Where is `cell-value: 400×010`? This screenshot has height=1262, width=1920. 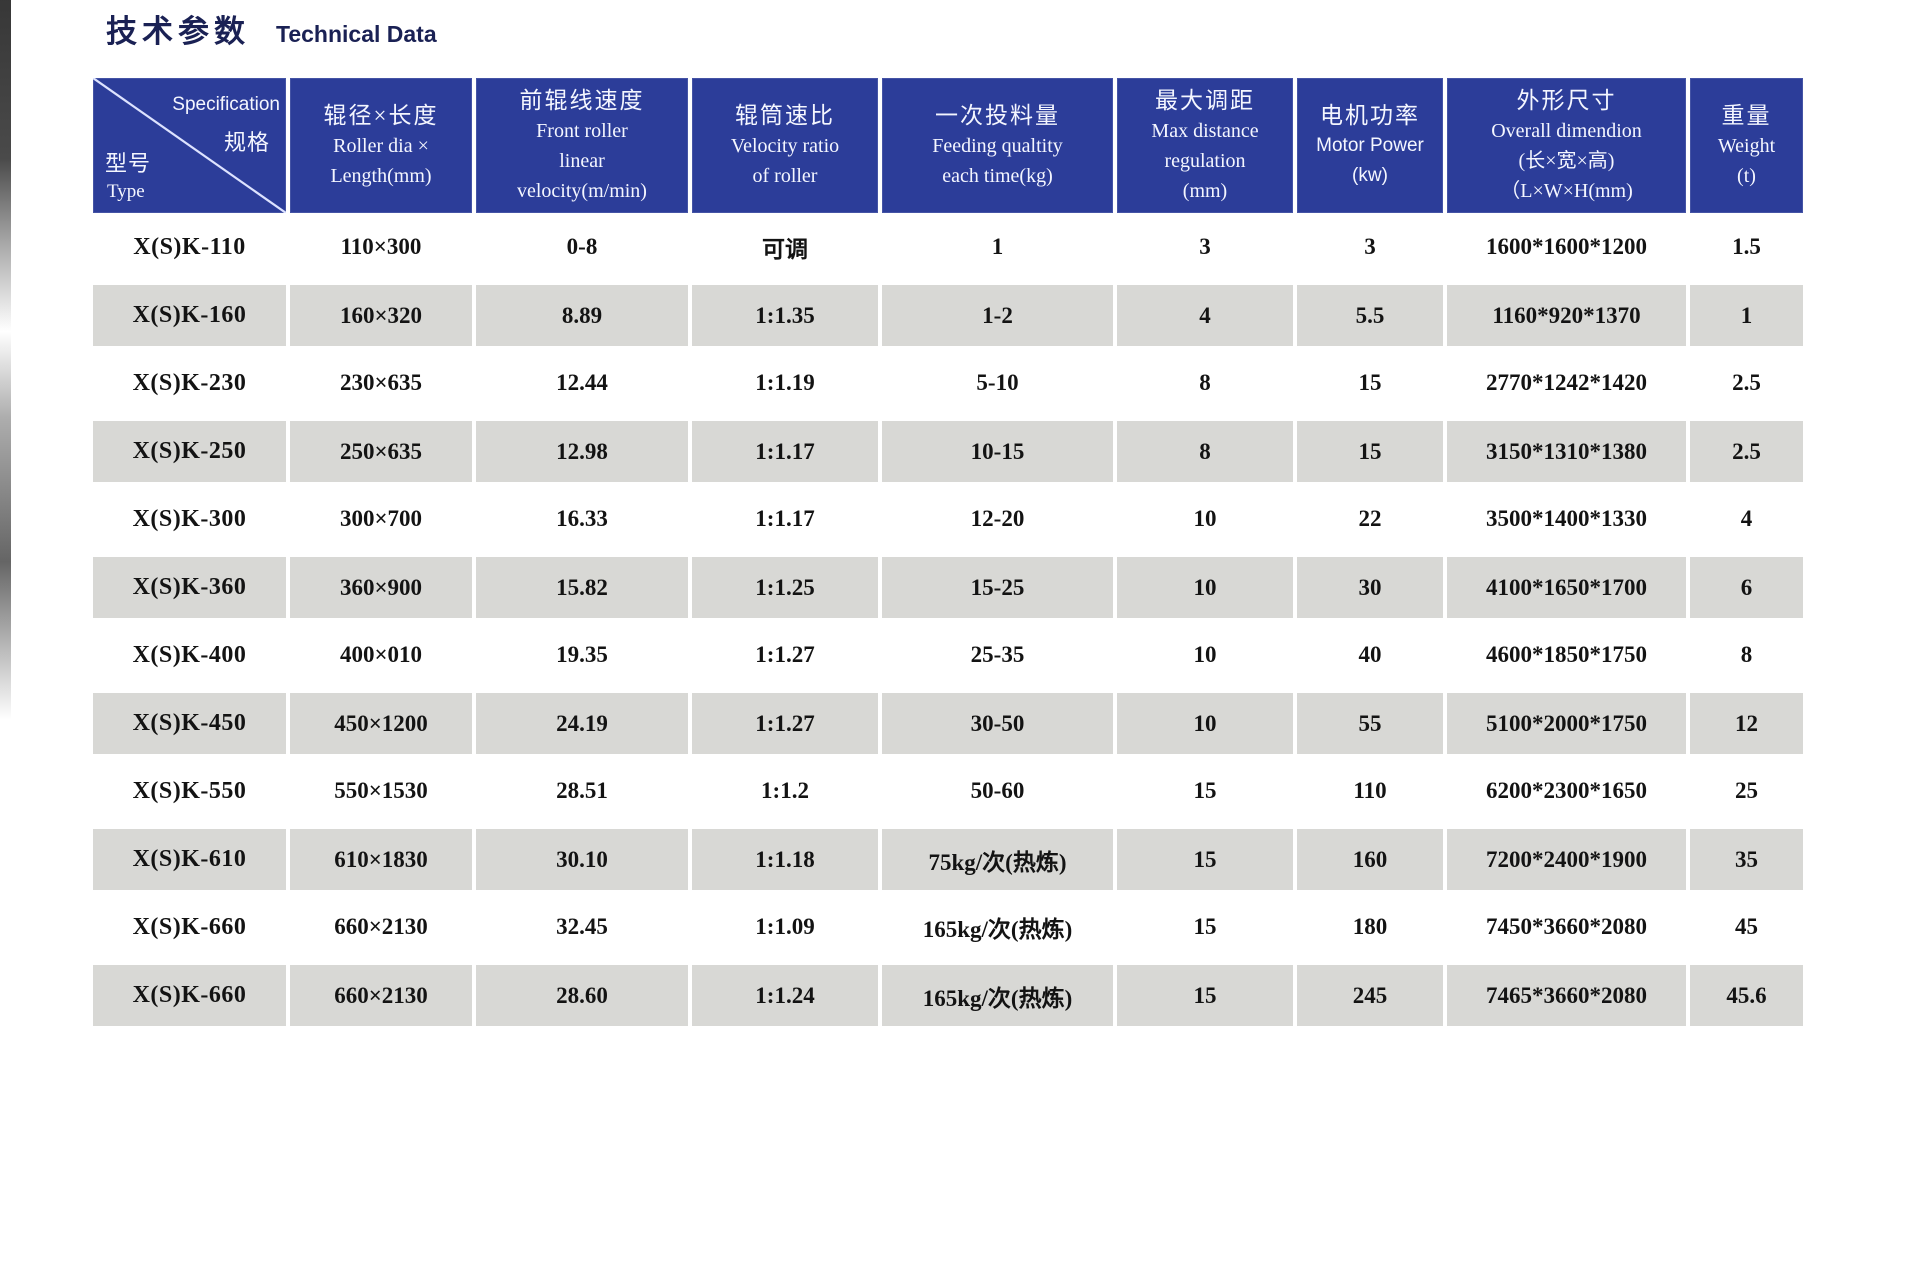 cell-value: 400×010 is located at coordinates (381, 654).